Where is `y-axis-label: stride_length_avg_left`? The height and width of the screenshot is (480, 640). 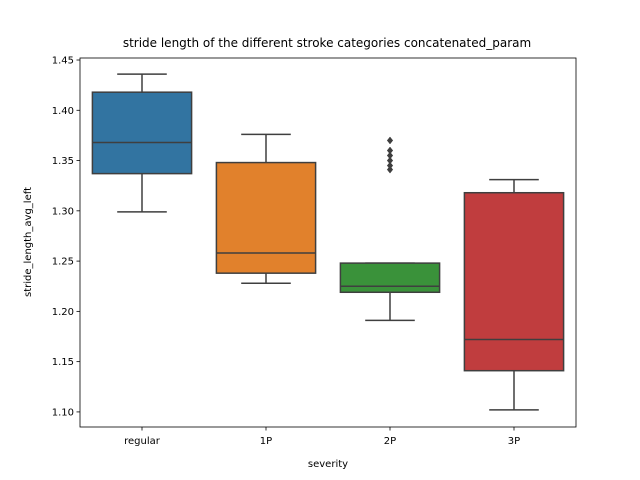
y-axis-label: stride_length_avg_left is located at coordinates (28, 242).